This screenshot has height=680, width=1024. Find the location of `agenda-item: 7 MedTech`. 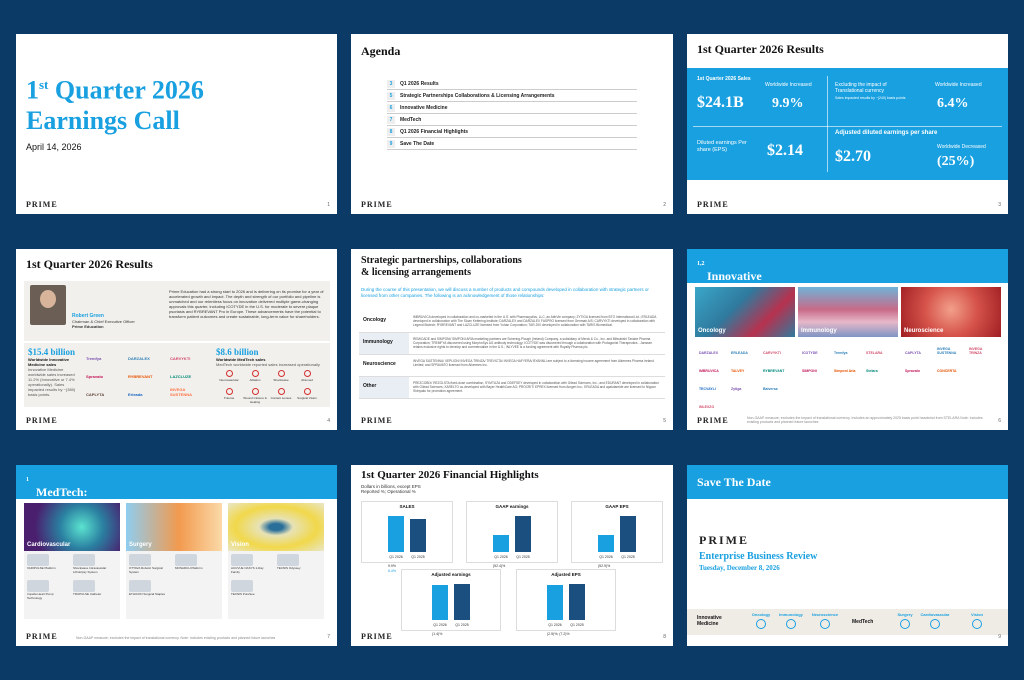

agenda-item: 7 MedTech is located at coordinates (512, 120).